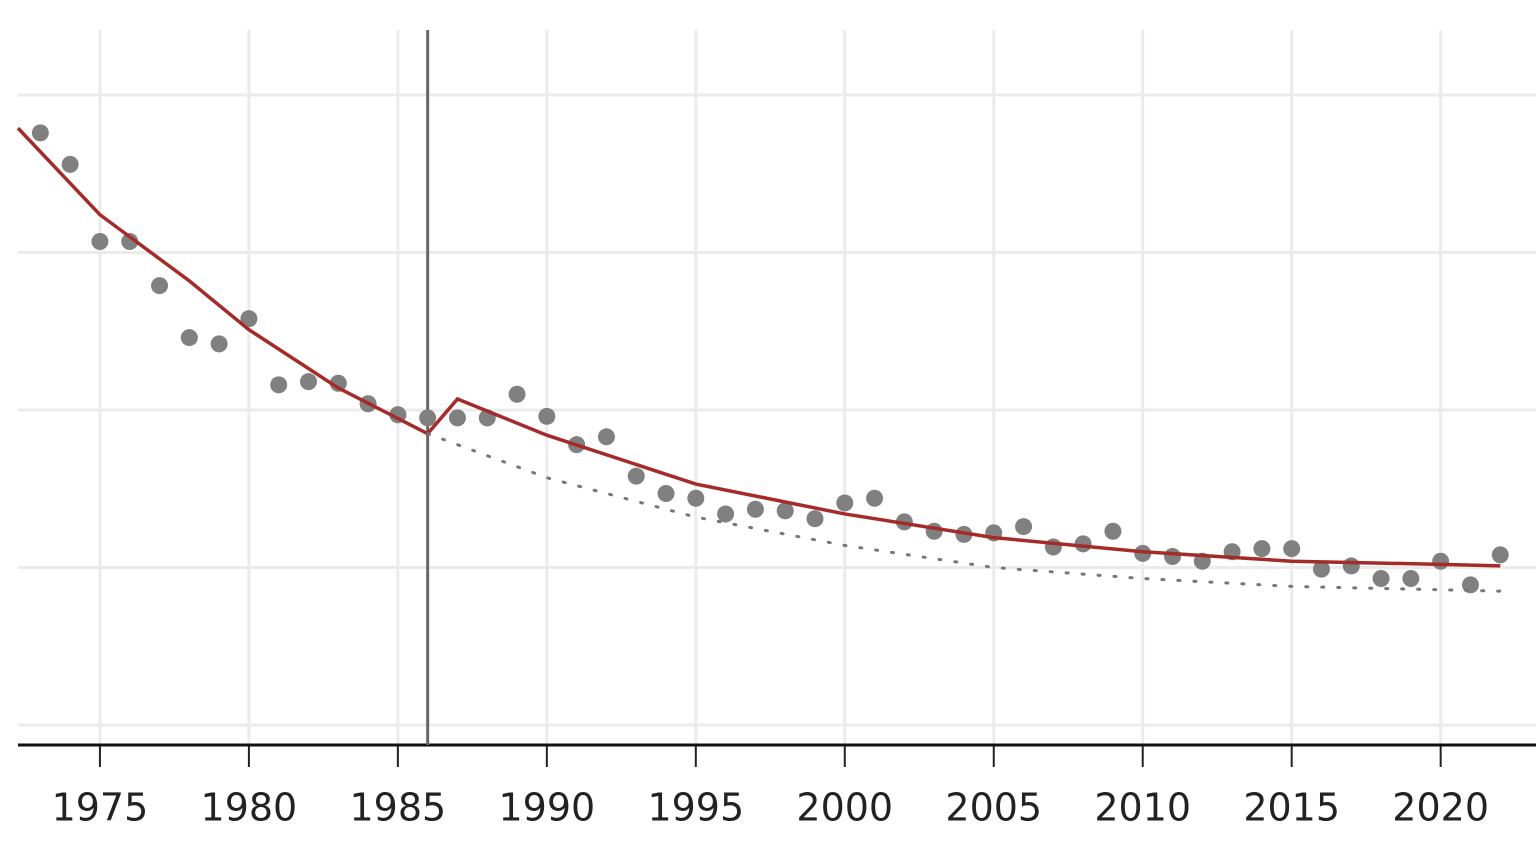 The image size is (1536, 850). What do you see at coordinates (546, 808) in the screenshot?
I see `x-tick-label: 1990` at bounding box center [546, 808].